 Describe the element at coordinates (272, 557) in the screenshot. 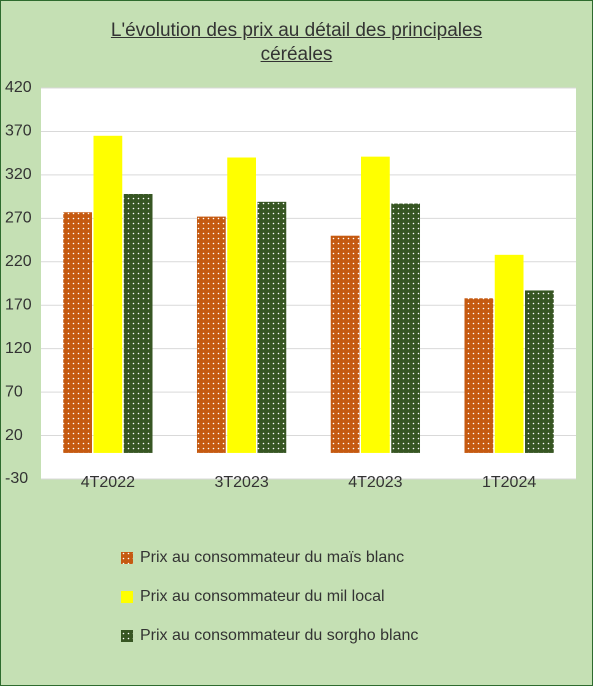

I see `legend-label: Prix au consommateur du maïs blanc` at that location.